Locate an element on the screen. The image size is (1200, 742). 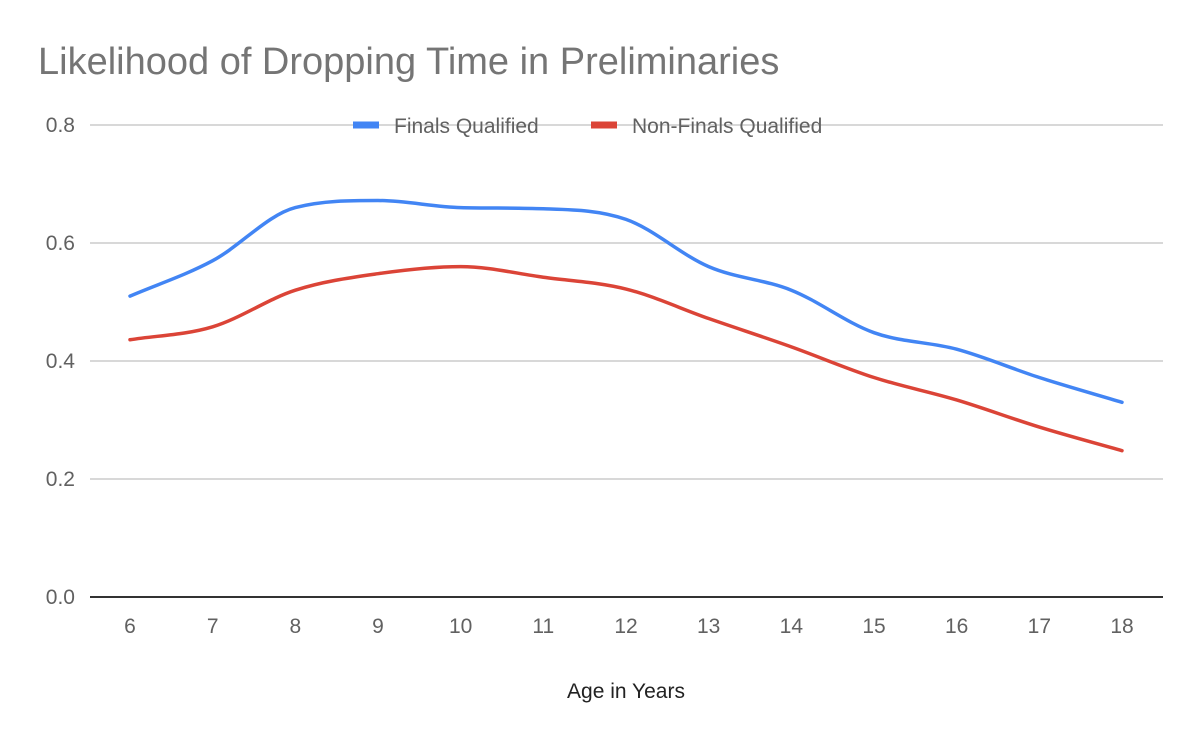
x-tick-label: 13 is located at coordinates (708, 626).